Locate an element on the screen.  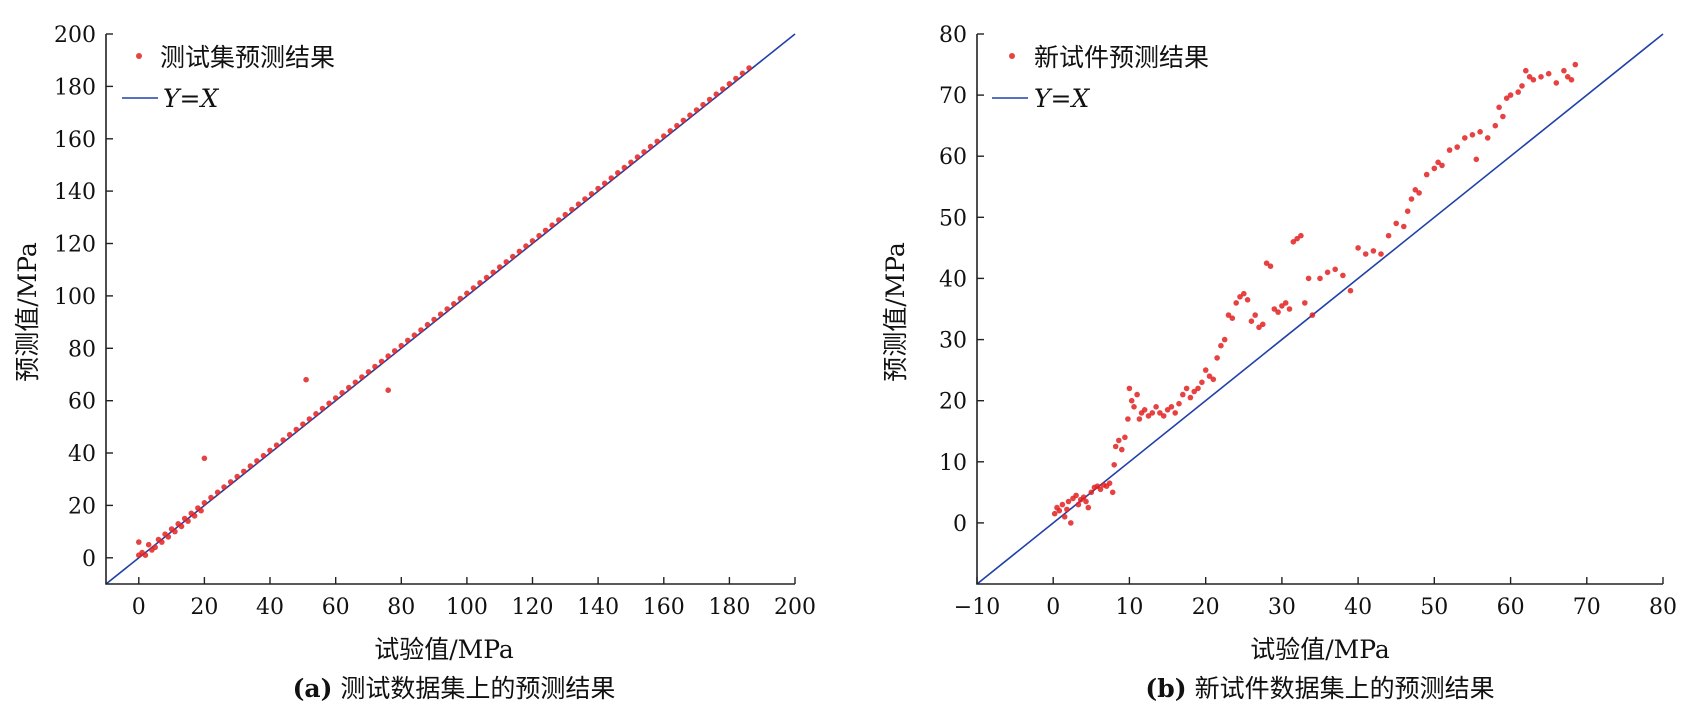
y-tick-label: 50 is located at coordinates (953, 218).